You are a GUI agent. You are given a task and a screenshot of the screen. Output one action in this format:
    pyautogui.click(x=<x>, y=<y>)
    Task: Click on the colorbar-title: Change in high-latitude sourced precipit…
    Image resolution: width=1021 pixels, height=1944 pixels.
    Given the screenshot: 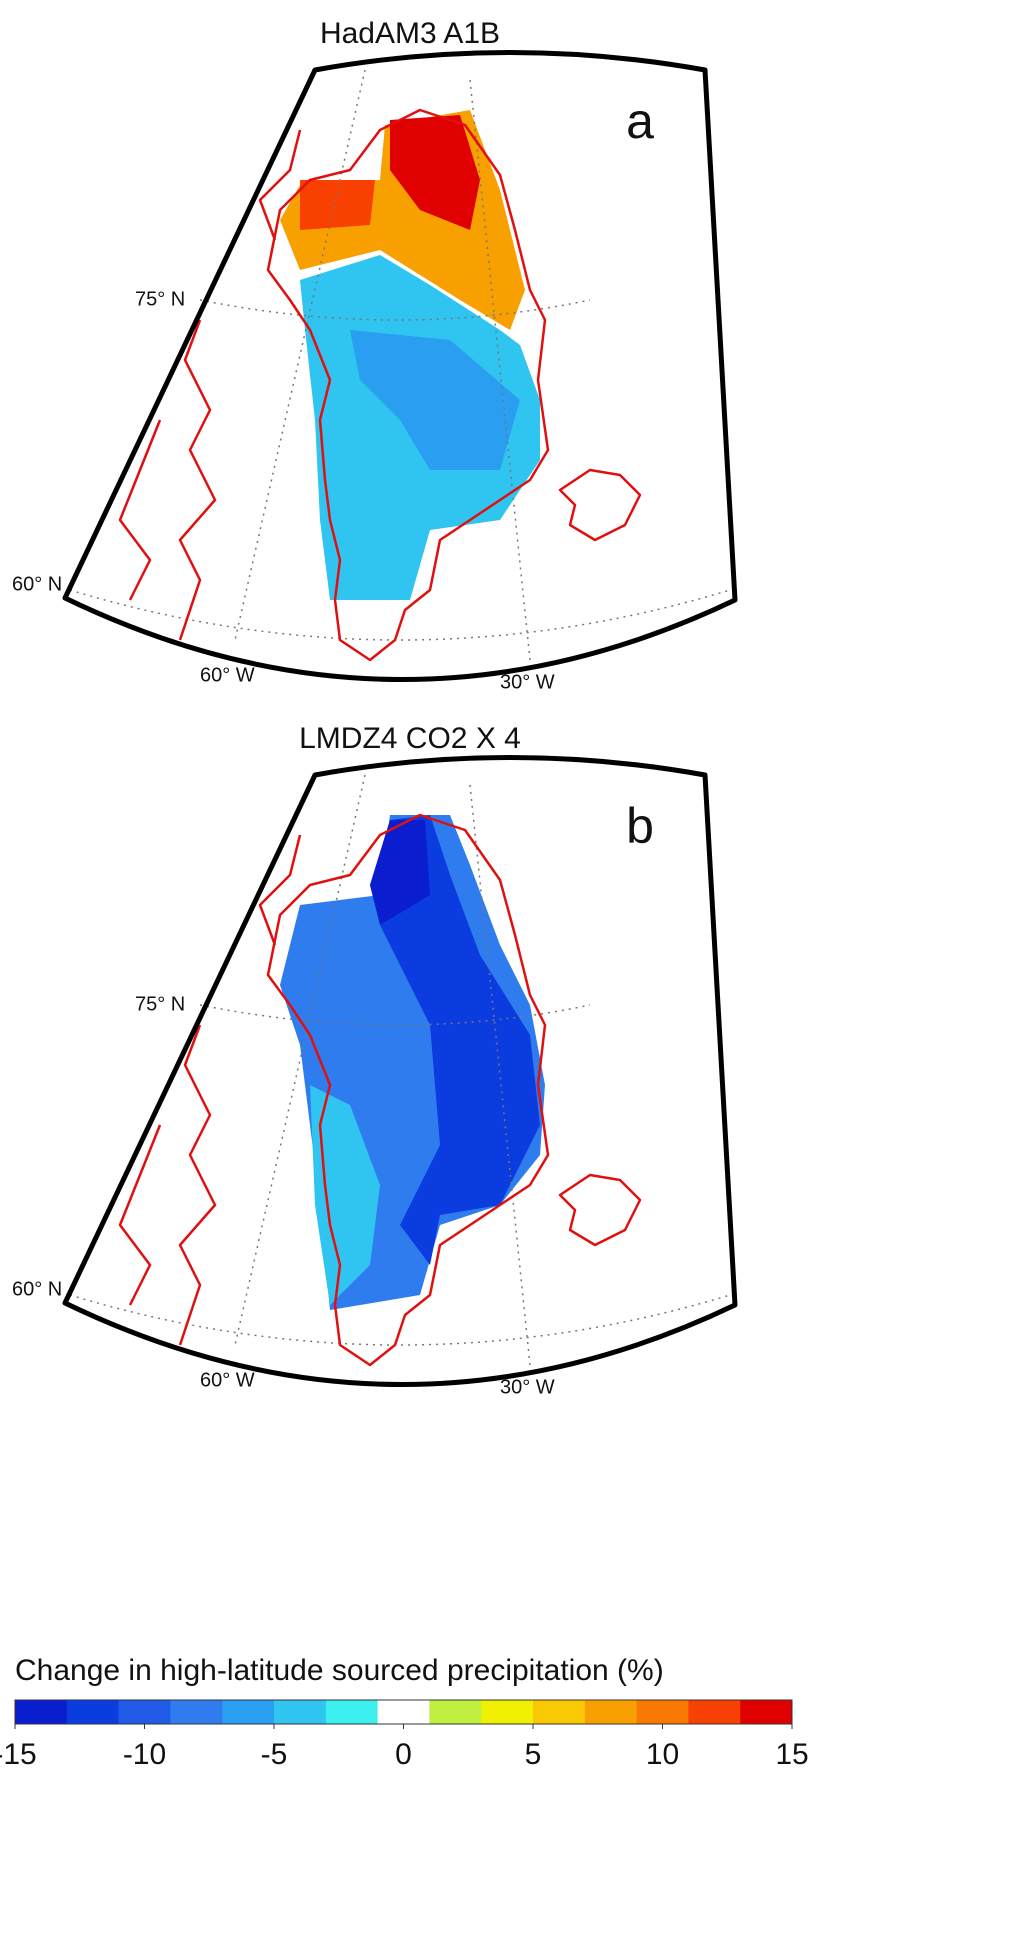 What is the action you would take?
    pyautogui.click(x=339, y=1670)
    